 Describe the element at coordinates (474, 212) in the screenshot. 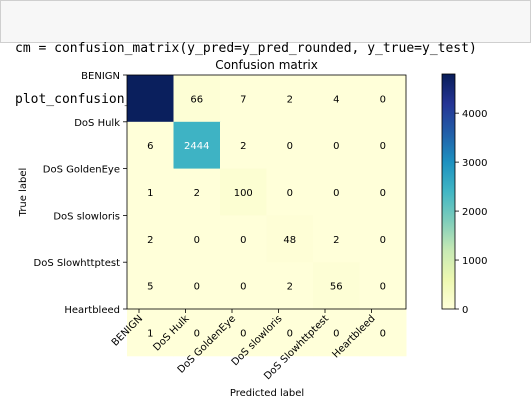

I see `colorbar-tick-label: 2000` at that location.